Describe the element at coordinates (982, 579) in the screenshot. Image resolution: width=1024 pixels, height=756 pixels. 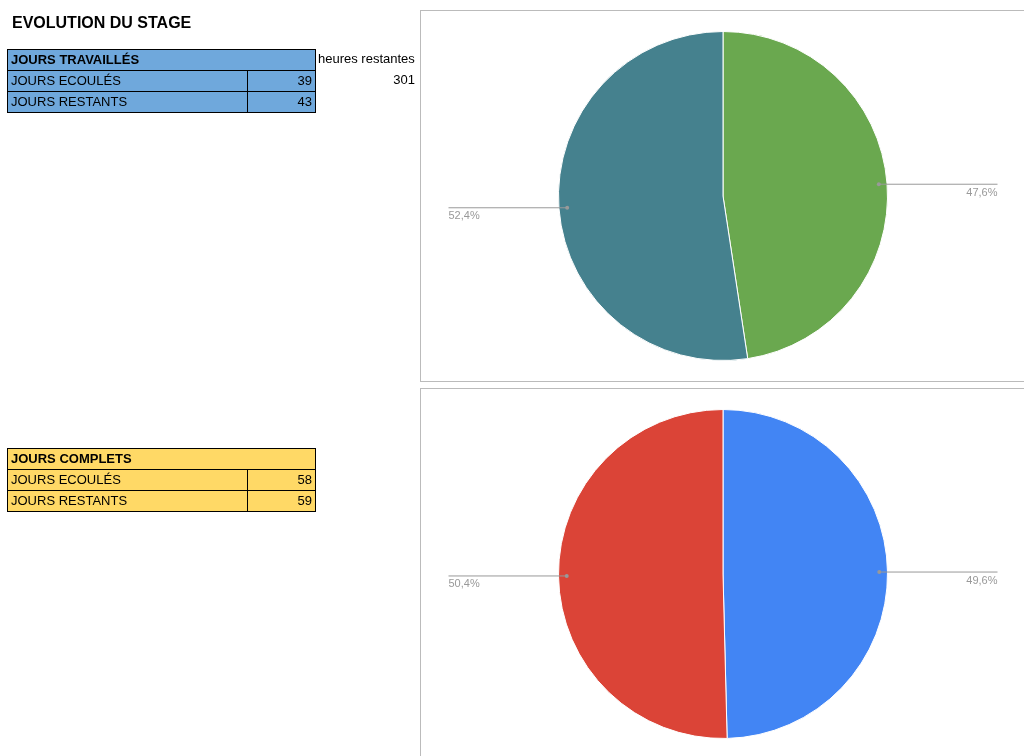
I see `data-label: 49,6%` at that location.